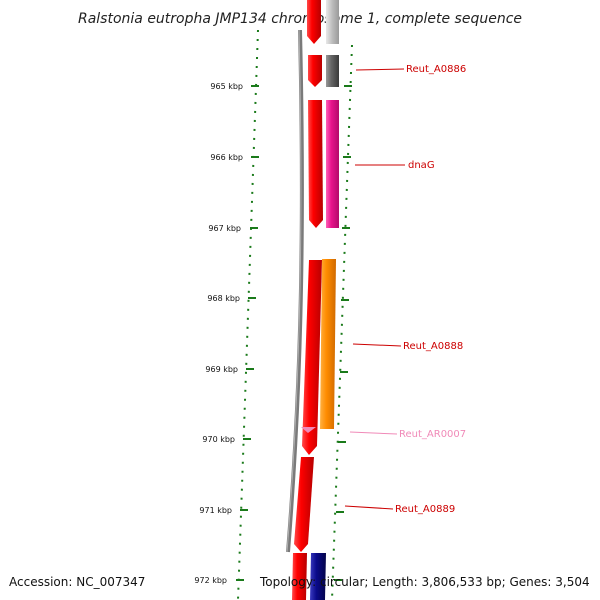 This screenshot has height=600, width=600. Describe the element at coordinates (248, 314) in the screenshot. I see `dotted-track-outer` at that location.